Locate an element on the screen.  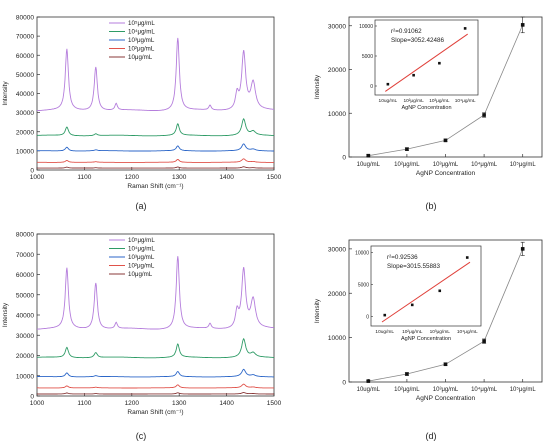
panel-label: (b) is located at coordinates (431, 206).